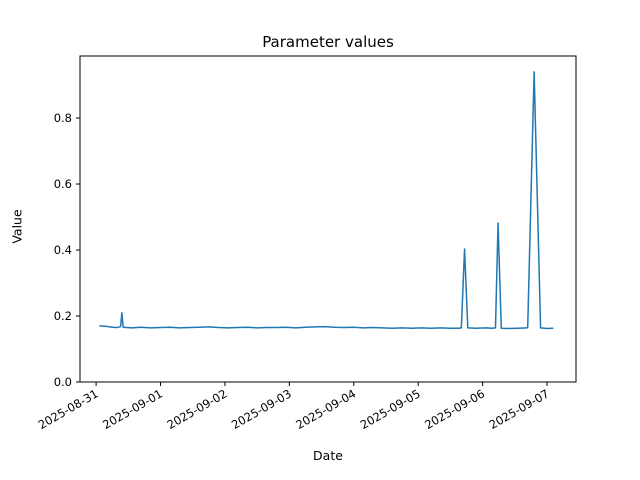 The image size is (640, 480). Describe the element at coordinates (63, 316) in the screenshot. I see `y-tick-label: 0.2` at that location.